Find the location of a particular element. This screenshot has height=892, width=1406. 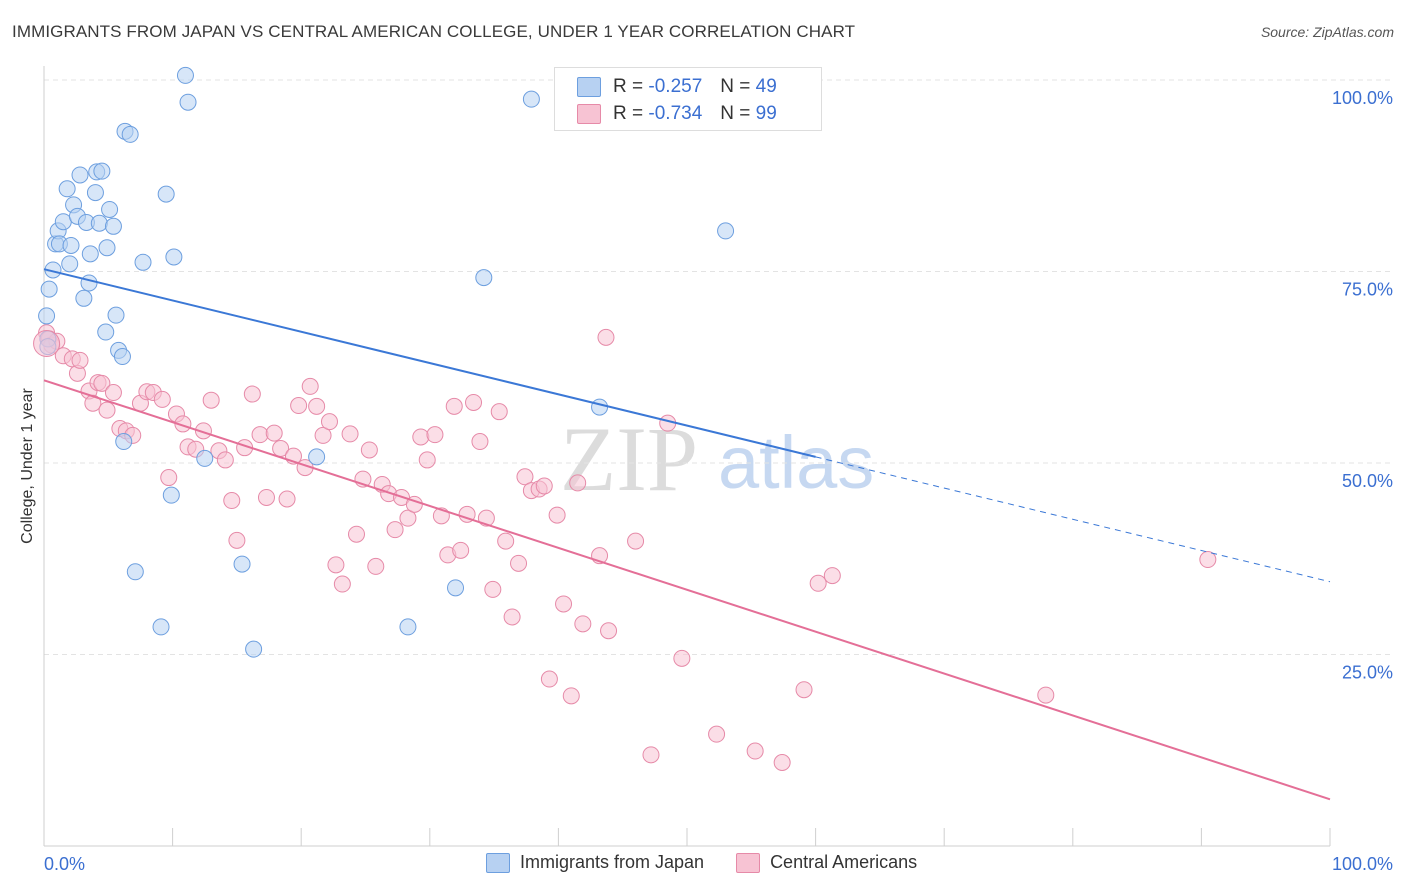

legend-item-central-americans: Central Americans is located at coordinates (826, 862).